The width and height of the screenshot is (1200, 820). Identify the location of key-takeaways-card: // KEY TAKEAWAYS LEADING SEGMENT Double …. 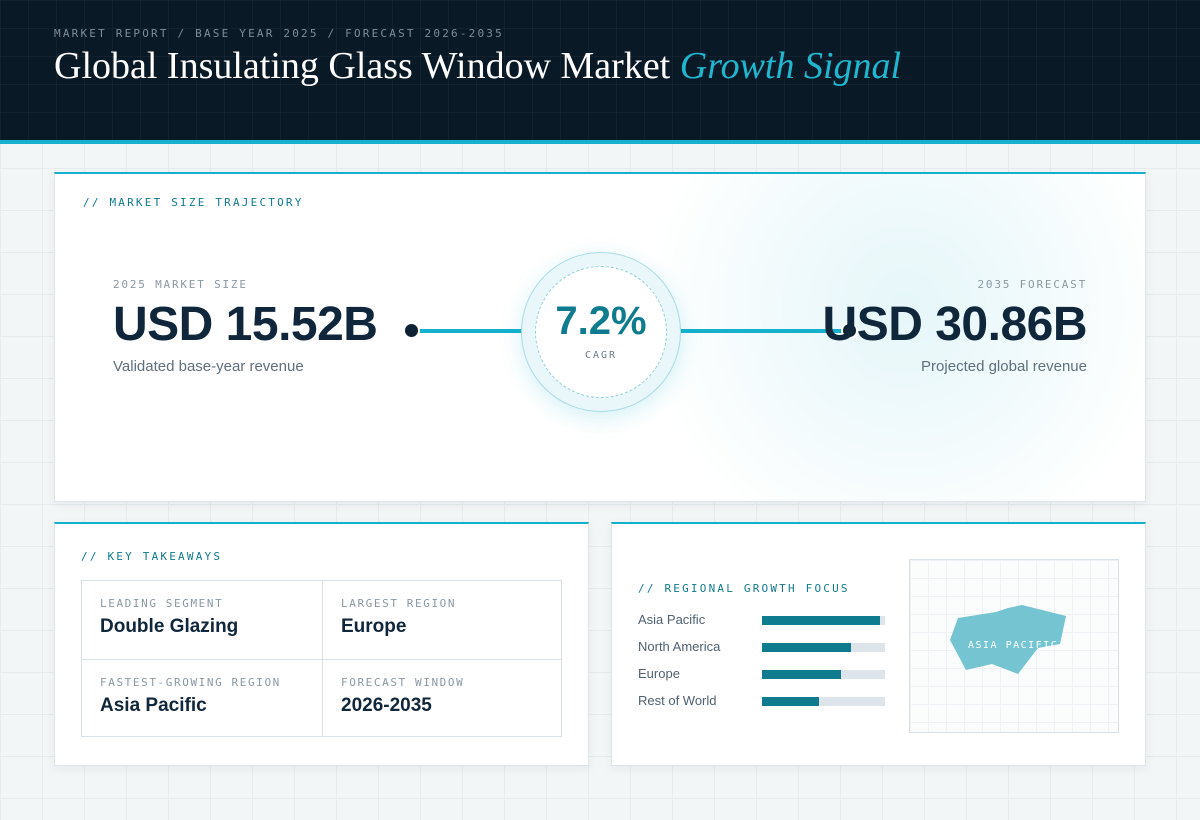
(321, 644).